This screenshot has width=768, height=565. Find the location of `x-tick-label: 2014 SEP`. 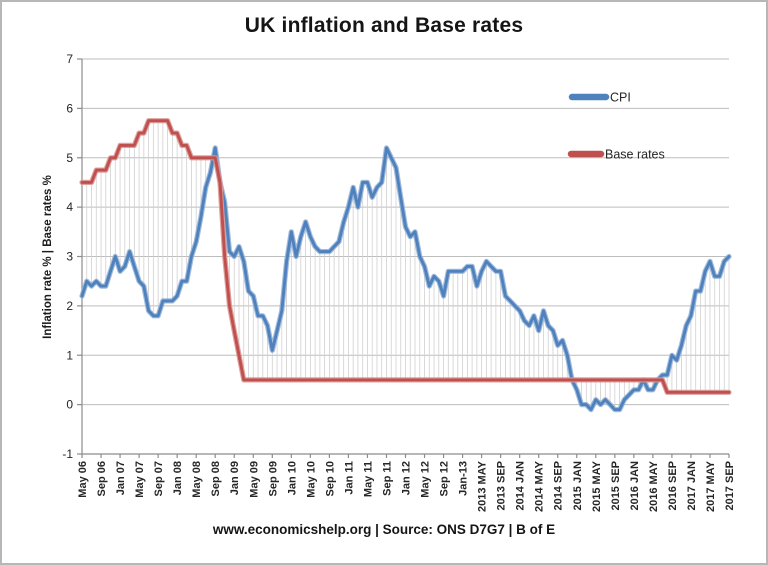

x-tick-label: 2014 SEP is located at coordinates (559, 486).